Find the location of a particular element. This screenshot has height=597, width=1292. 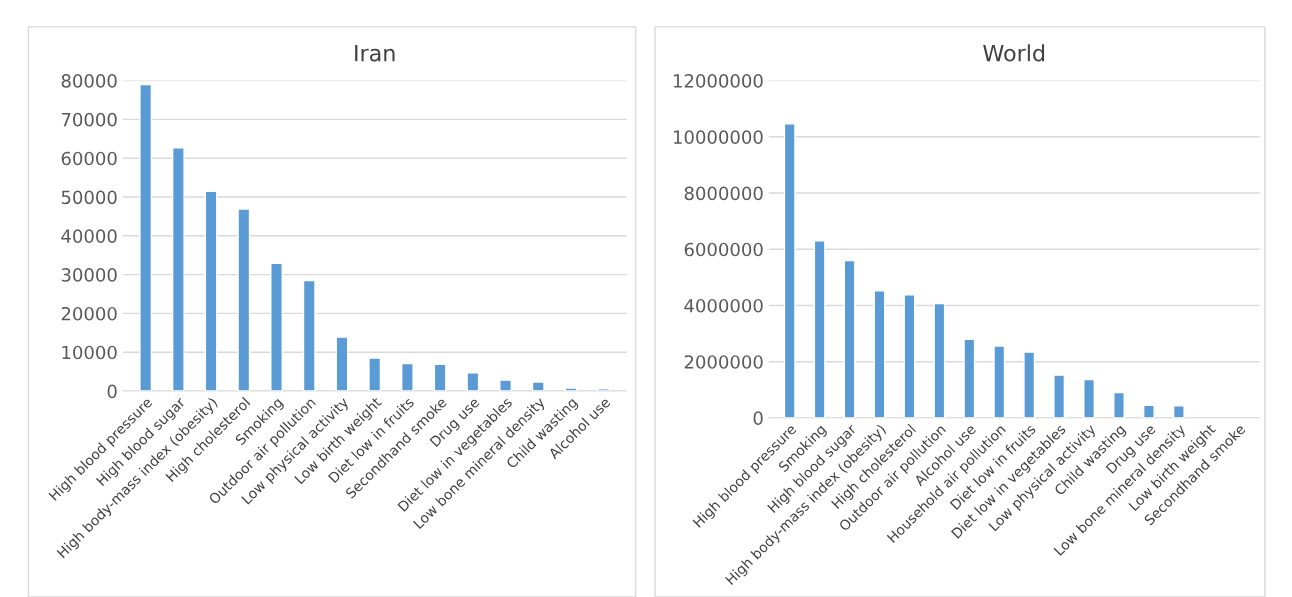

y-tick-label: 70000 is located at coordinates (89, 119).